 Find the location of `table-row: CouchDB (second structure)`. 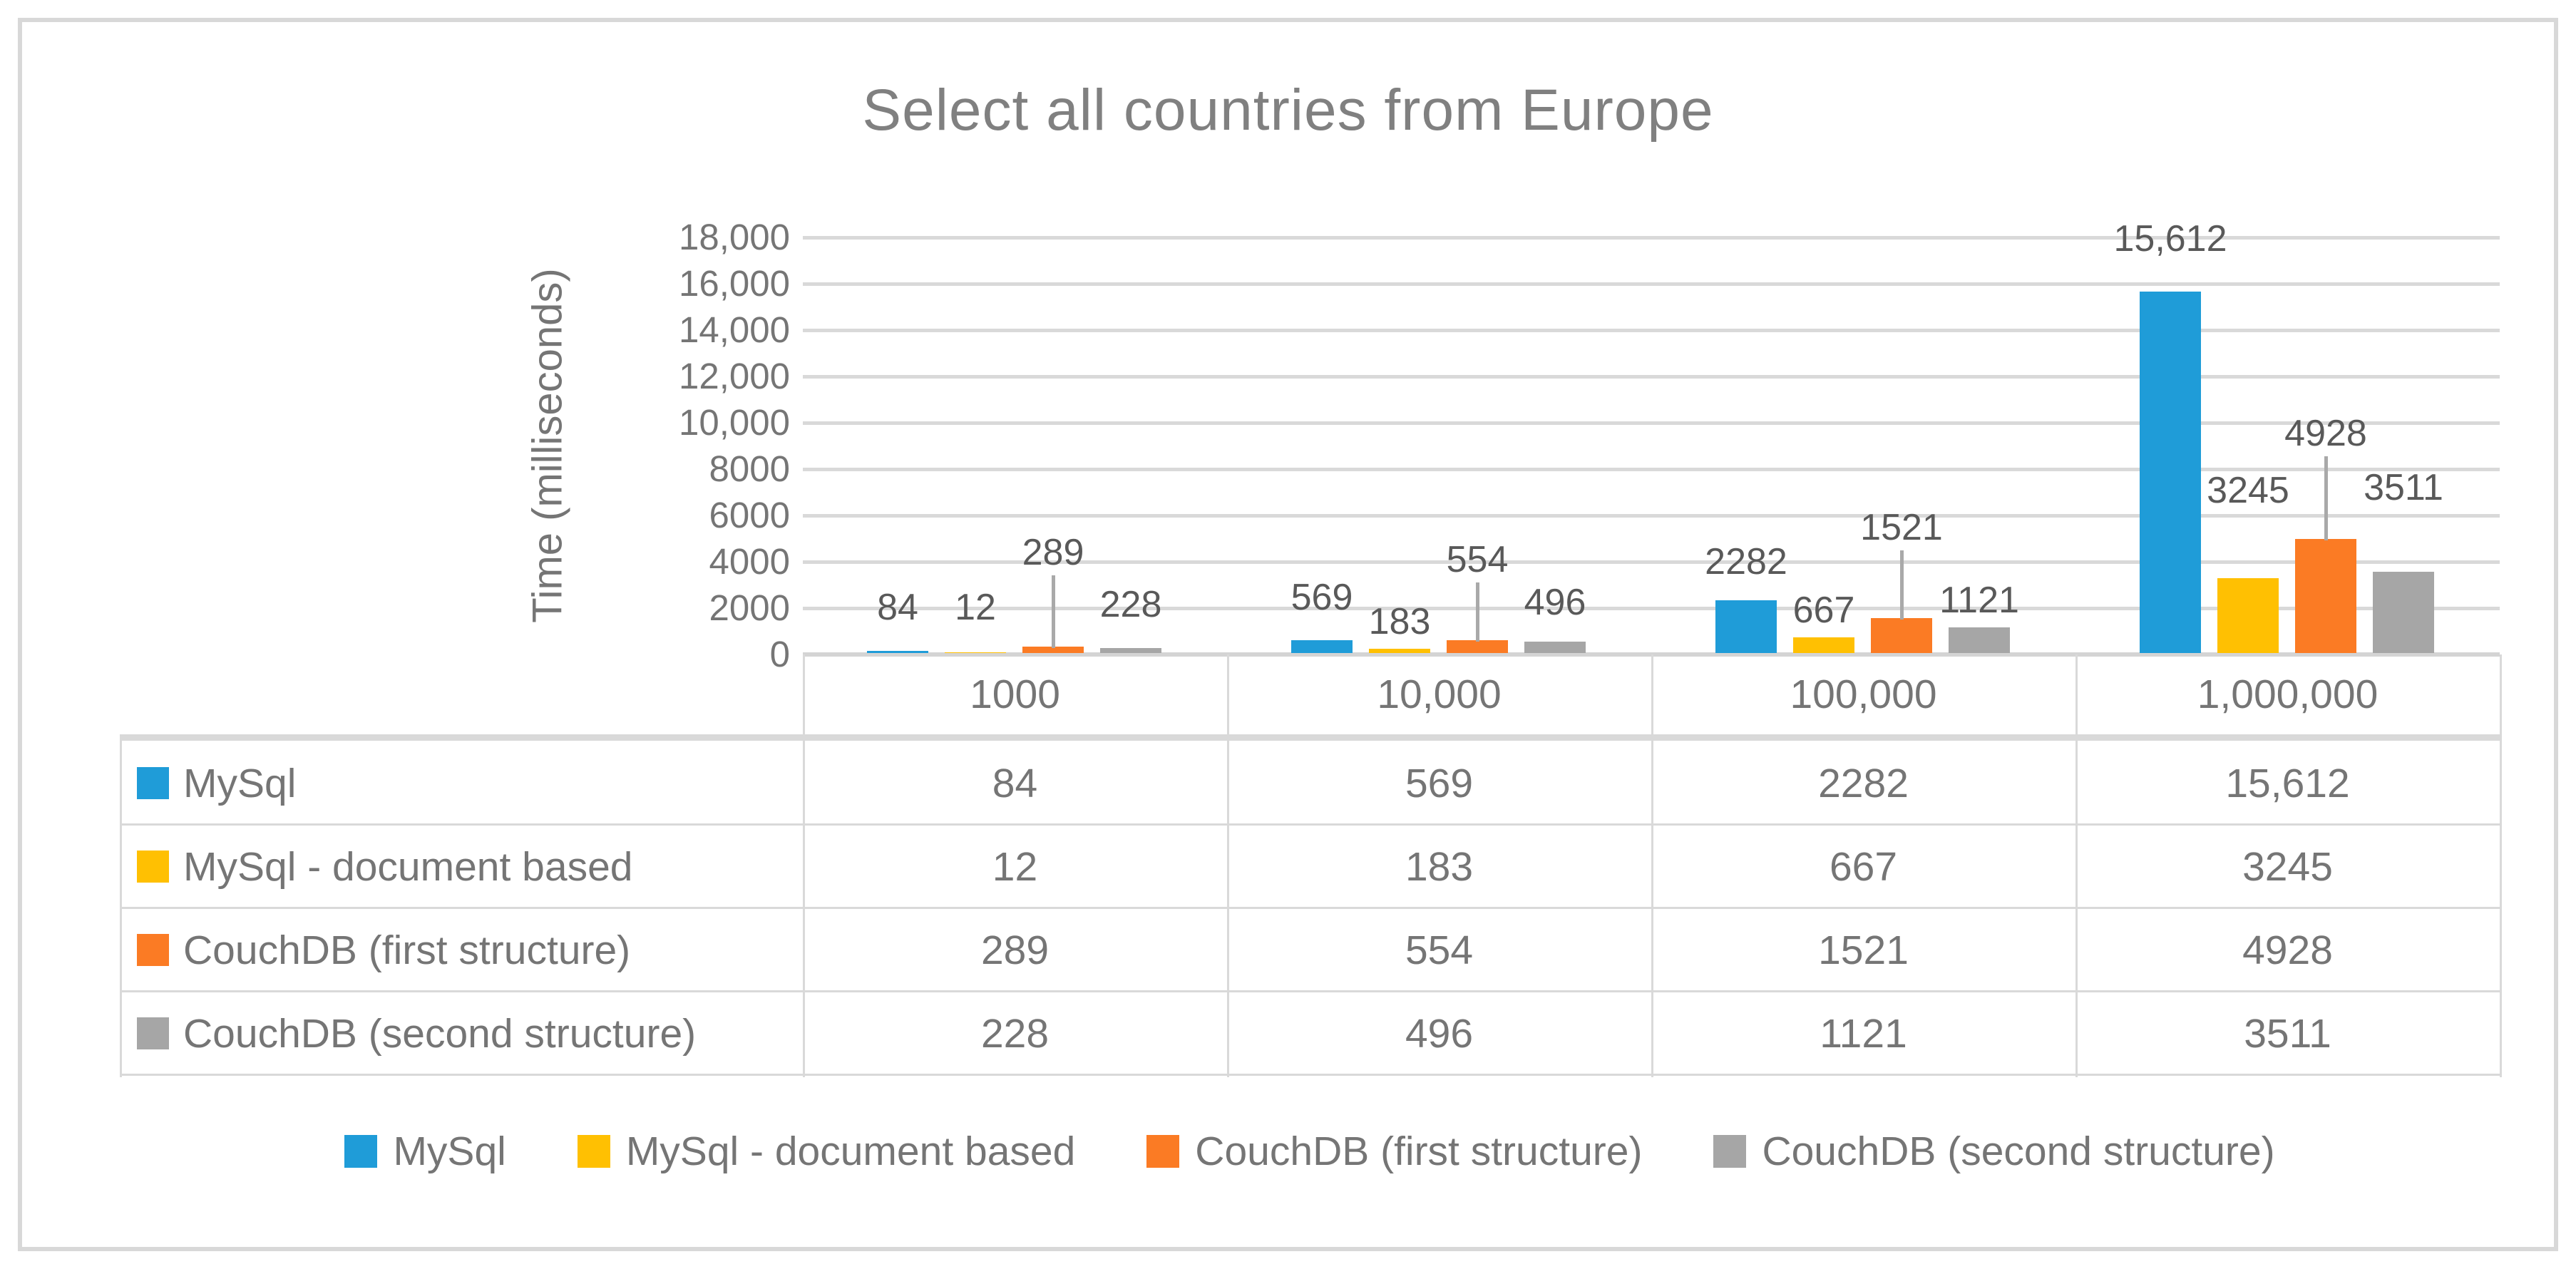

table-row: CouchDB (second structure) is located at coordinates (458, 1033).